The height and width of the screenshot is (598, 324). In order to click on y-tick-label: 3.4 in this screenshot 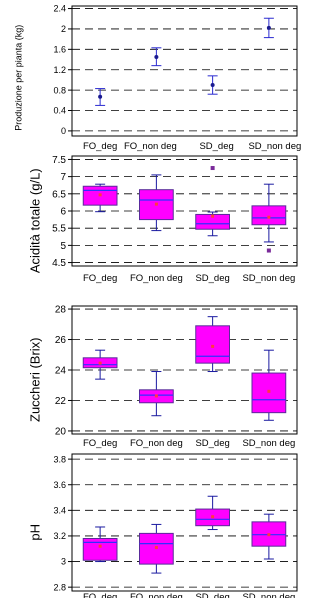, I will do `click(59, 510)`.